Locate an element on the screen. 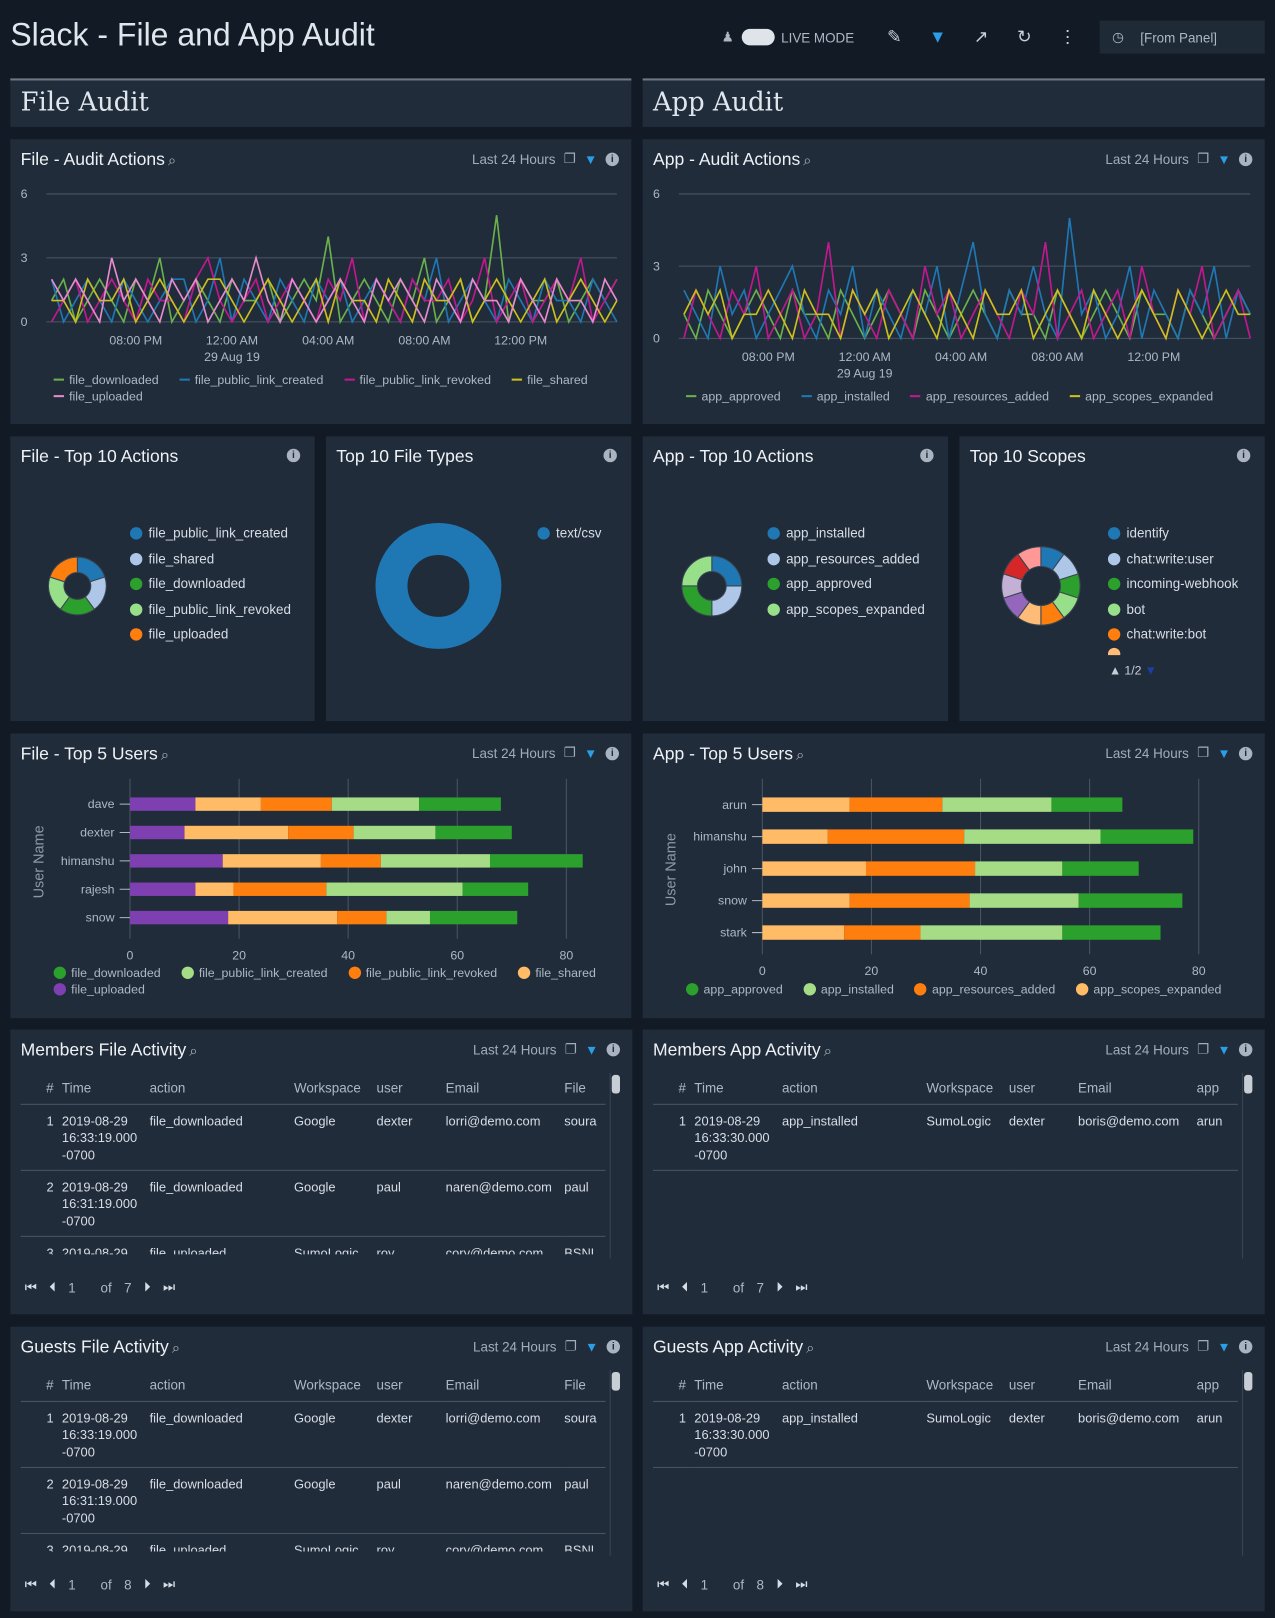 This screenshot has height=1618, width=1275. legend-item: identify is located at coordinates (1172, 533).